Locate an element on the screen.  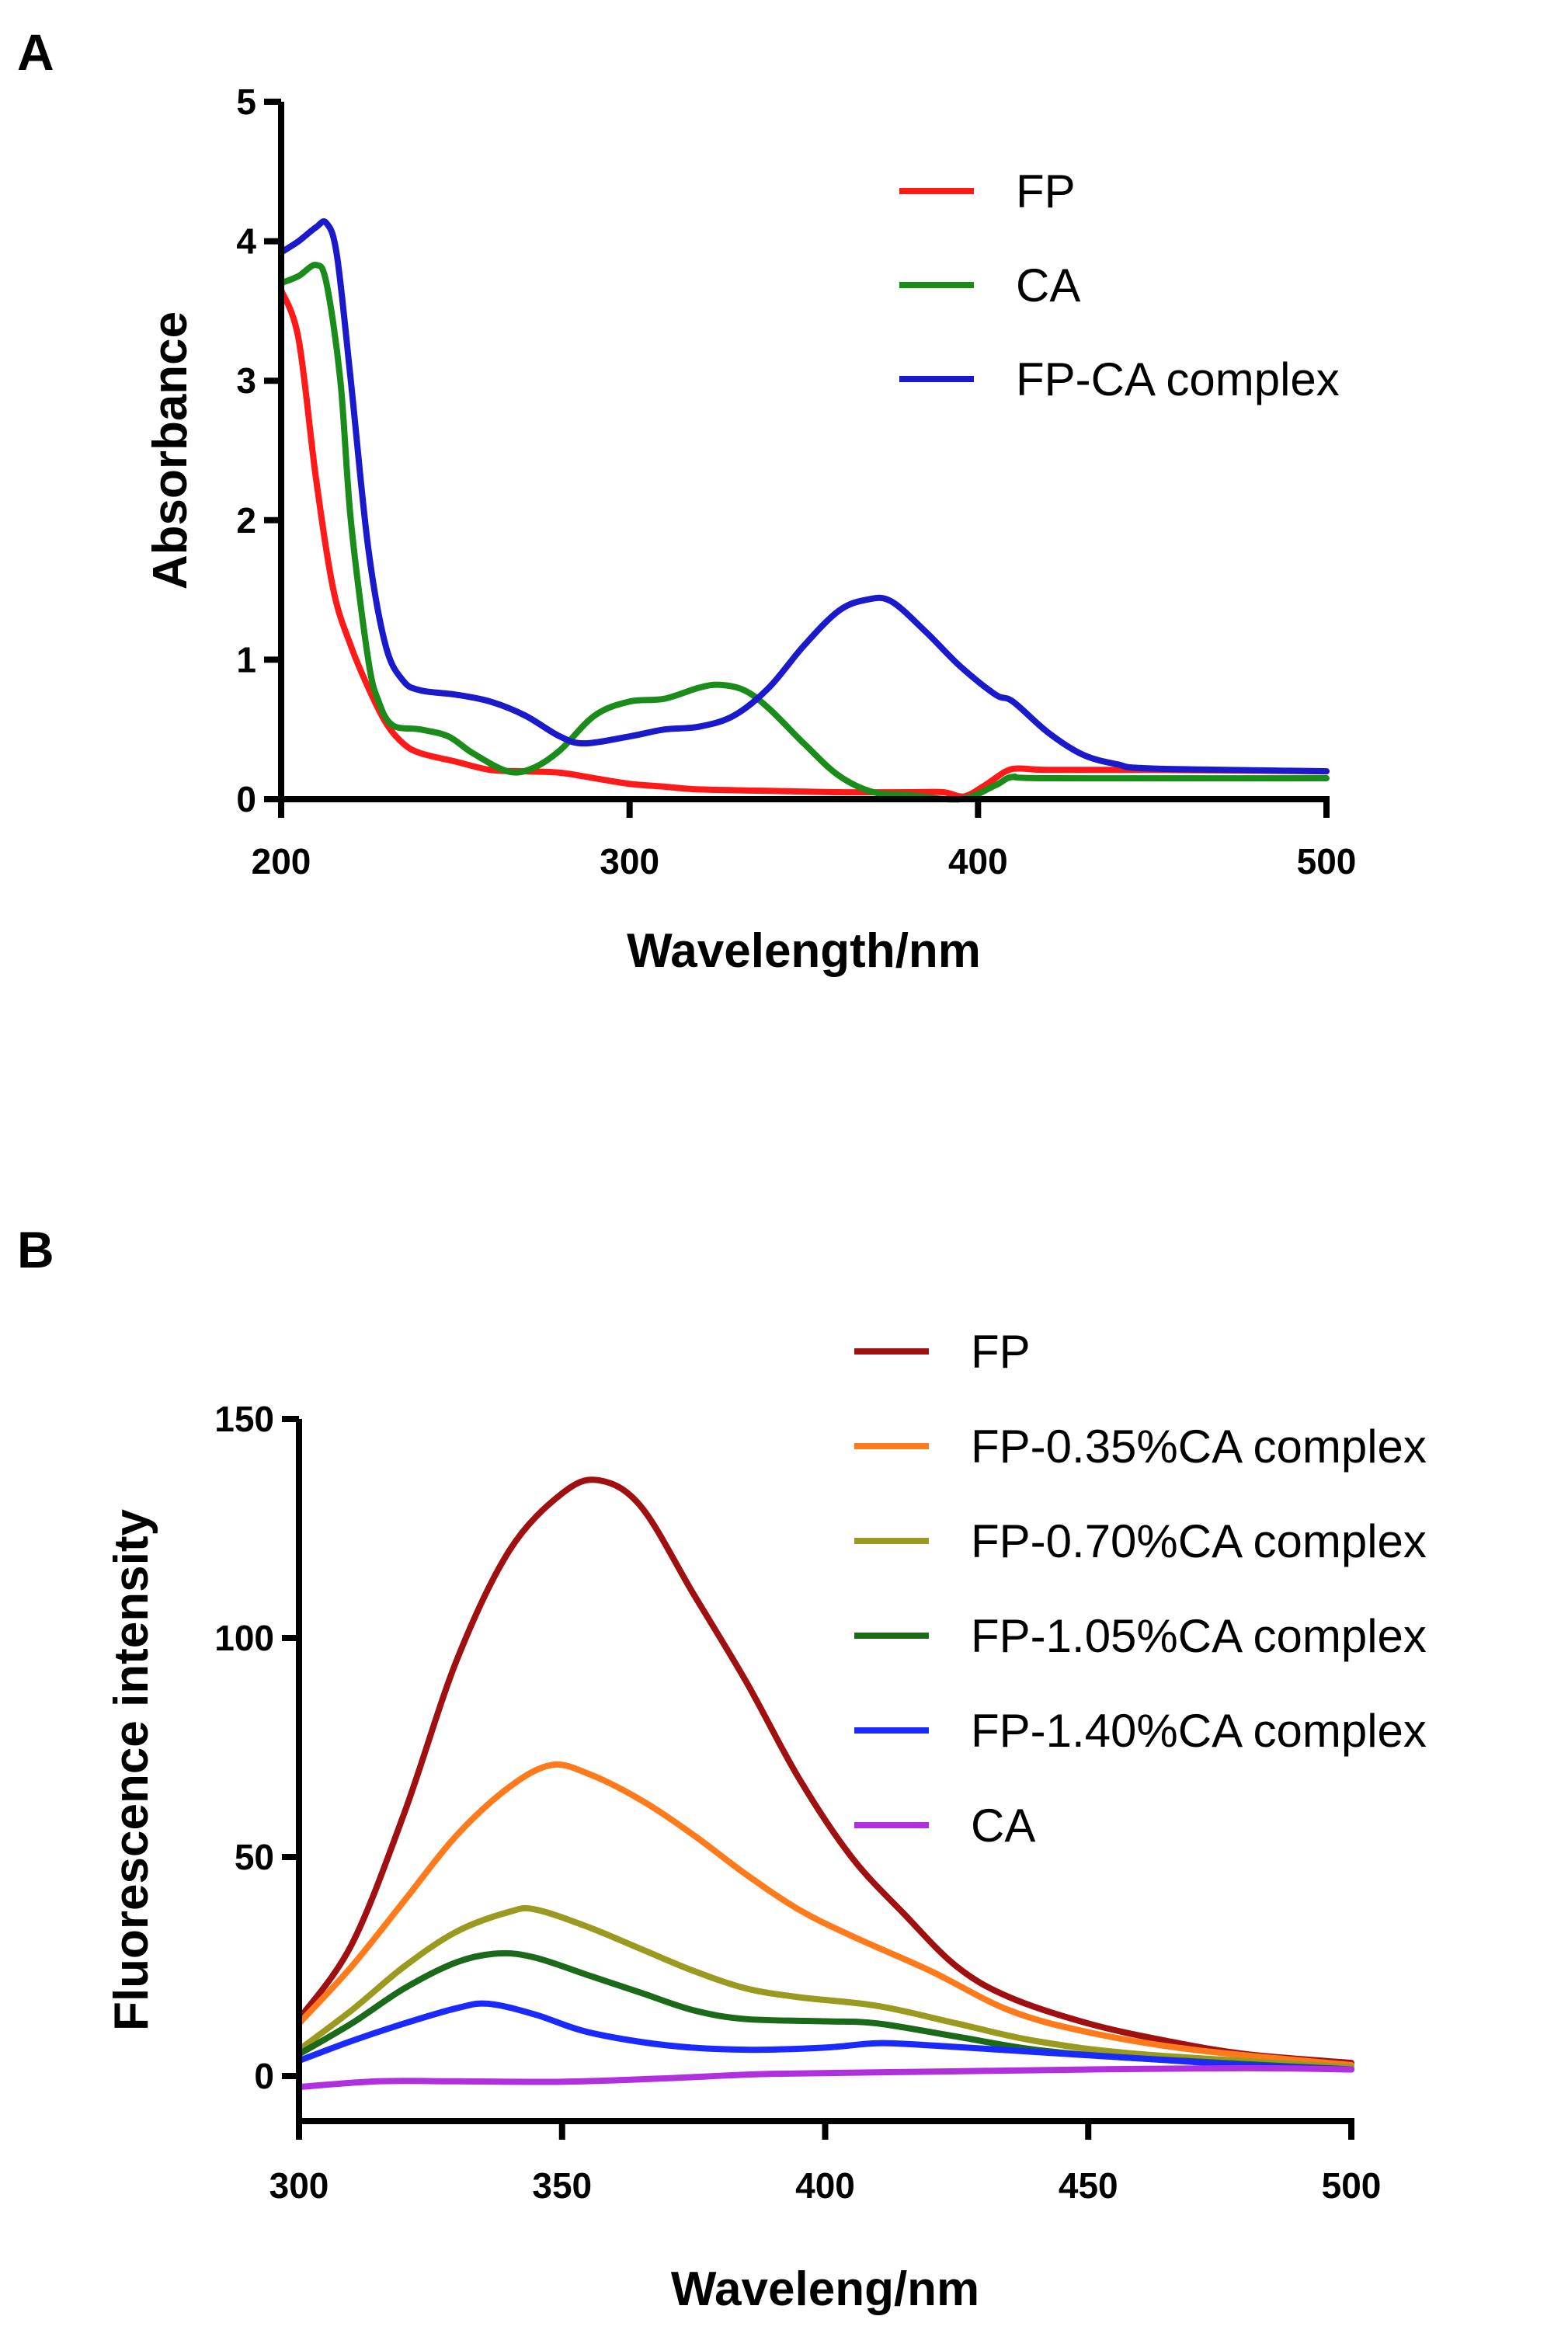
y-tick-label: 50 is located at coordinates (255, 1857).